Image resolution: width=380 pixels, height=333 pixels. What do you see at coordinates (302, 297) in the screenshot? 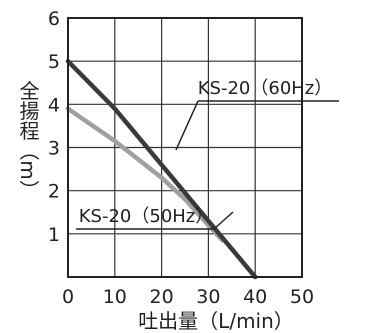
I see `x-tick-label: 50` at bounding box center [302, 297].